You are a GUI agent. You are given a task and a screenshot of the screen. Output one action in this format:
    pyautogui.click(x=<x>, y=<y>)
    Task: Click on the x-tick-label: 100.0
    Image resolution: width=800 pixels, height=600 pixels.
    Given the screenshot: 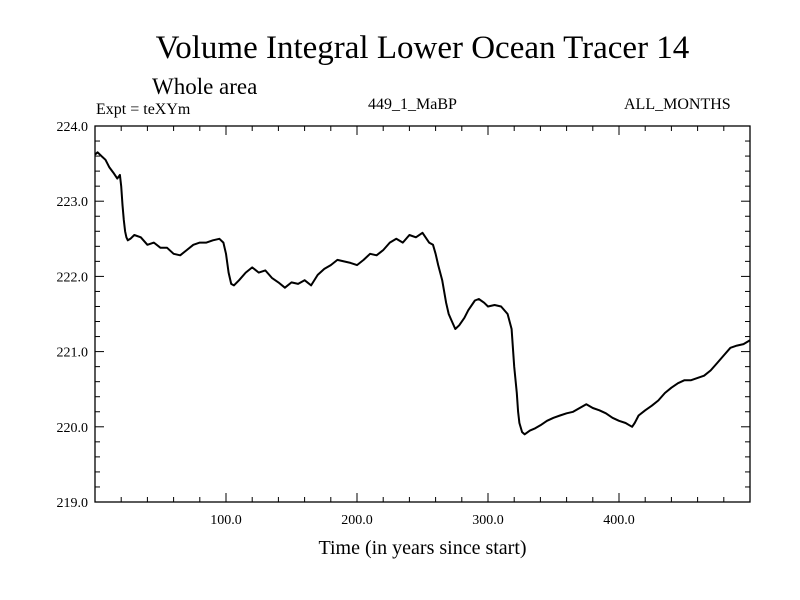 What is the action you would take?
    pyautogui.click(x=226, y=520)
    